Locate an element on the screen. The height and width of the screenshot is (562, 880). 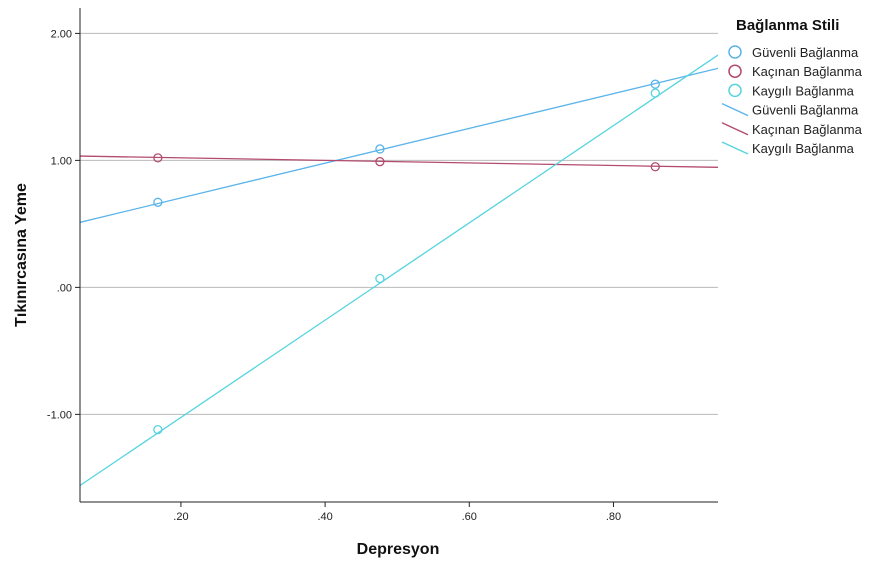
y-tick-label-3: -1.00 is located at coordinates (59, 415).